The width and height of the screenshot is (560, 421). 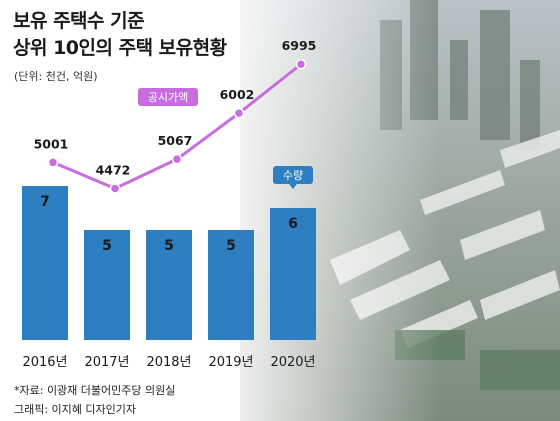 What do you see at coordinates (107, 246) in the screenshot?
I see `bar-value-label-1: 5` at bounding box center [107, 246].